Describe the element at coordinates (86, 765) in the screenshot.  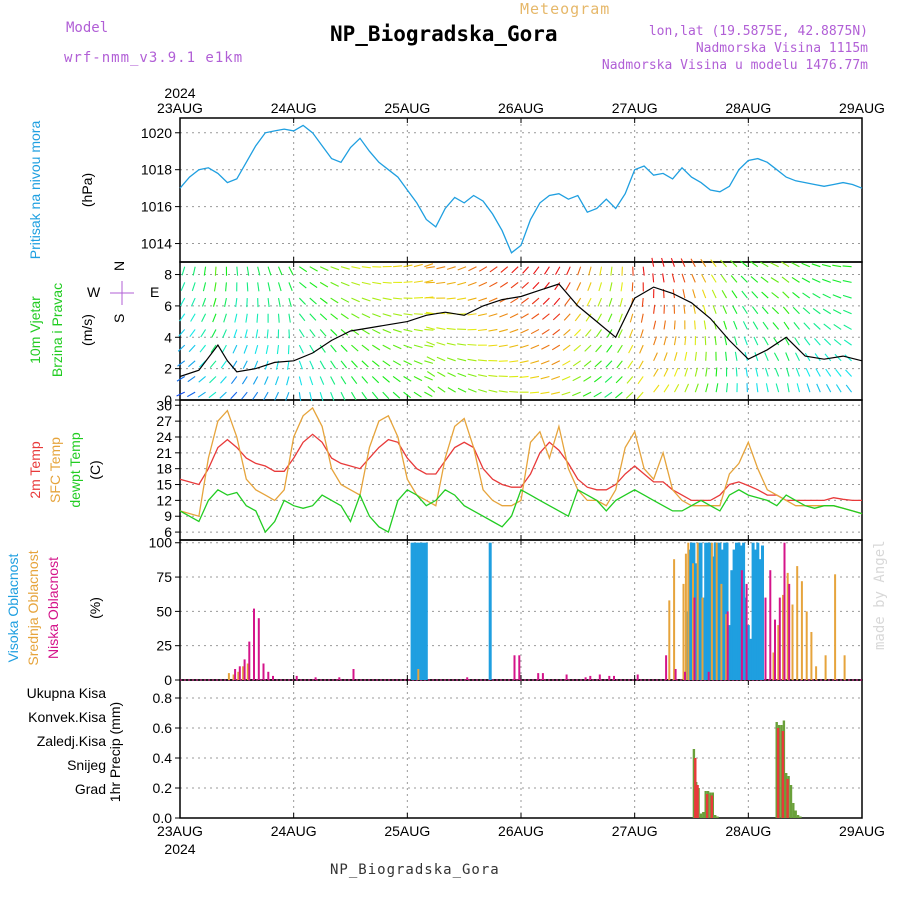
I see `precip-legend-item: Snijeg` at that location.